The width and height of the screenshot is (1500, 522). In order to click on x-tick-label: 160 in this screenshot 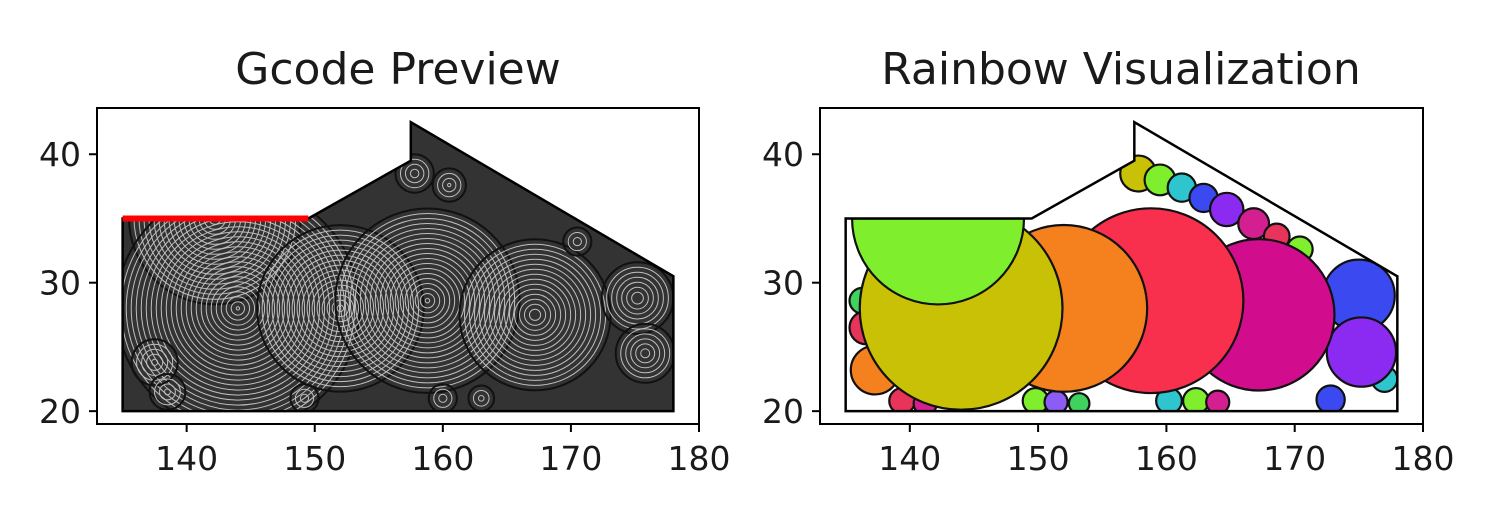, I will do `click(1166, 458)`.